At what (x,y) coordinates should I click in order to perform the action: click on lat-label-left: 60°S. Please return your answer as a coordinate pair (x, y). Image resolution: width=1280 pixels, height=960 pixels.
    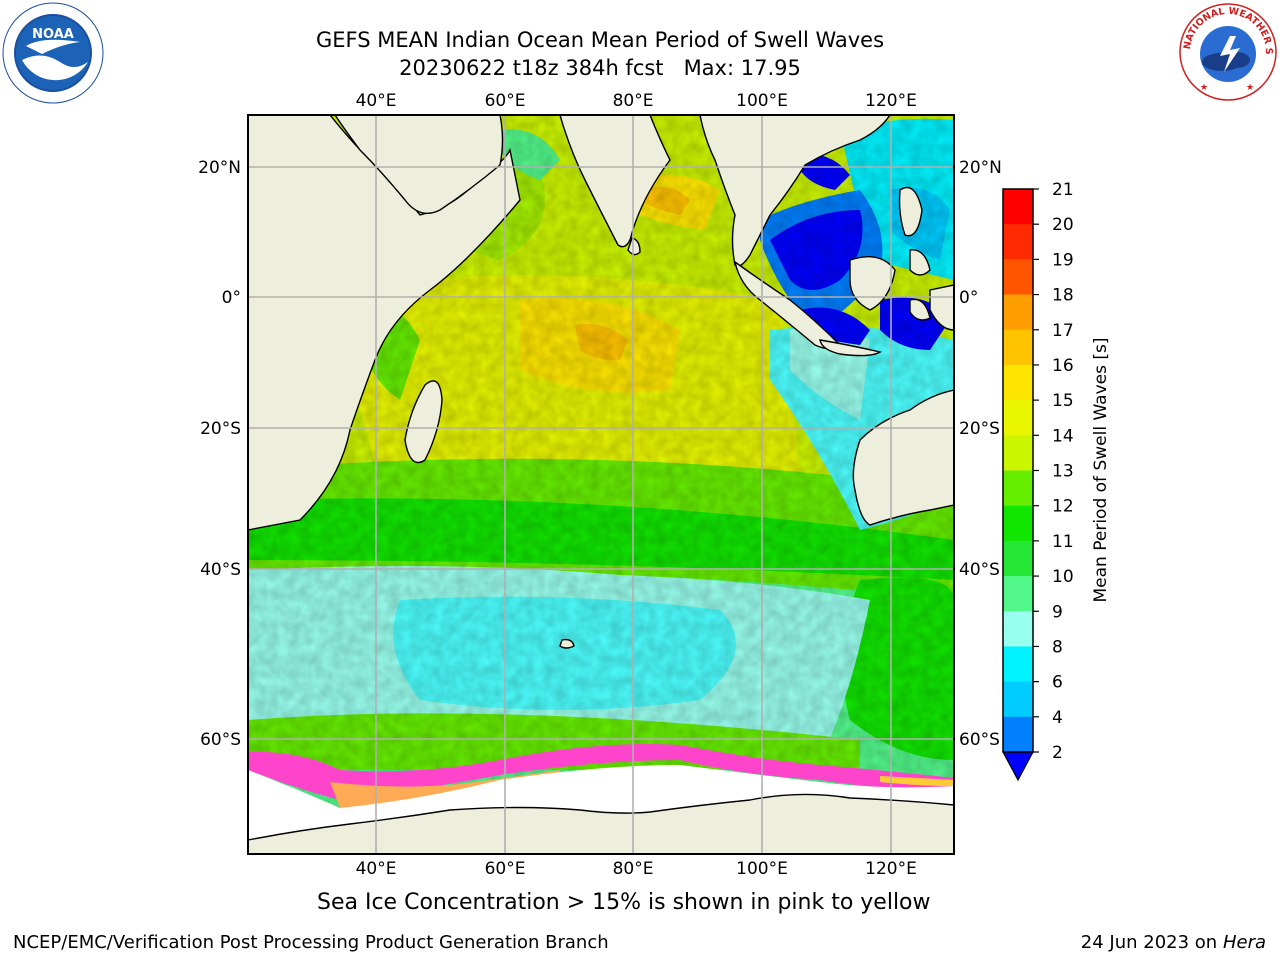
    Looking at the image, I should click on (220, 740).